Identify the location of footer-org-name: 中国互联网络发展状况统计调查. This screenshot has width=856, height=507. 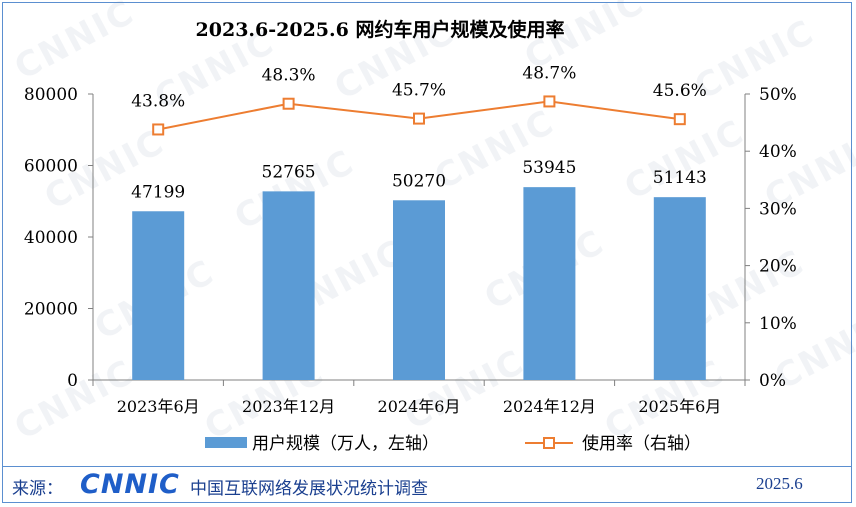
(309, 489).